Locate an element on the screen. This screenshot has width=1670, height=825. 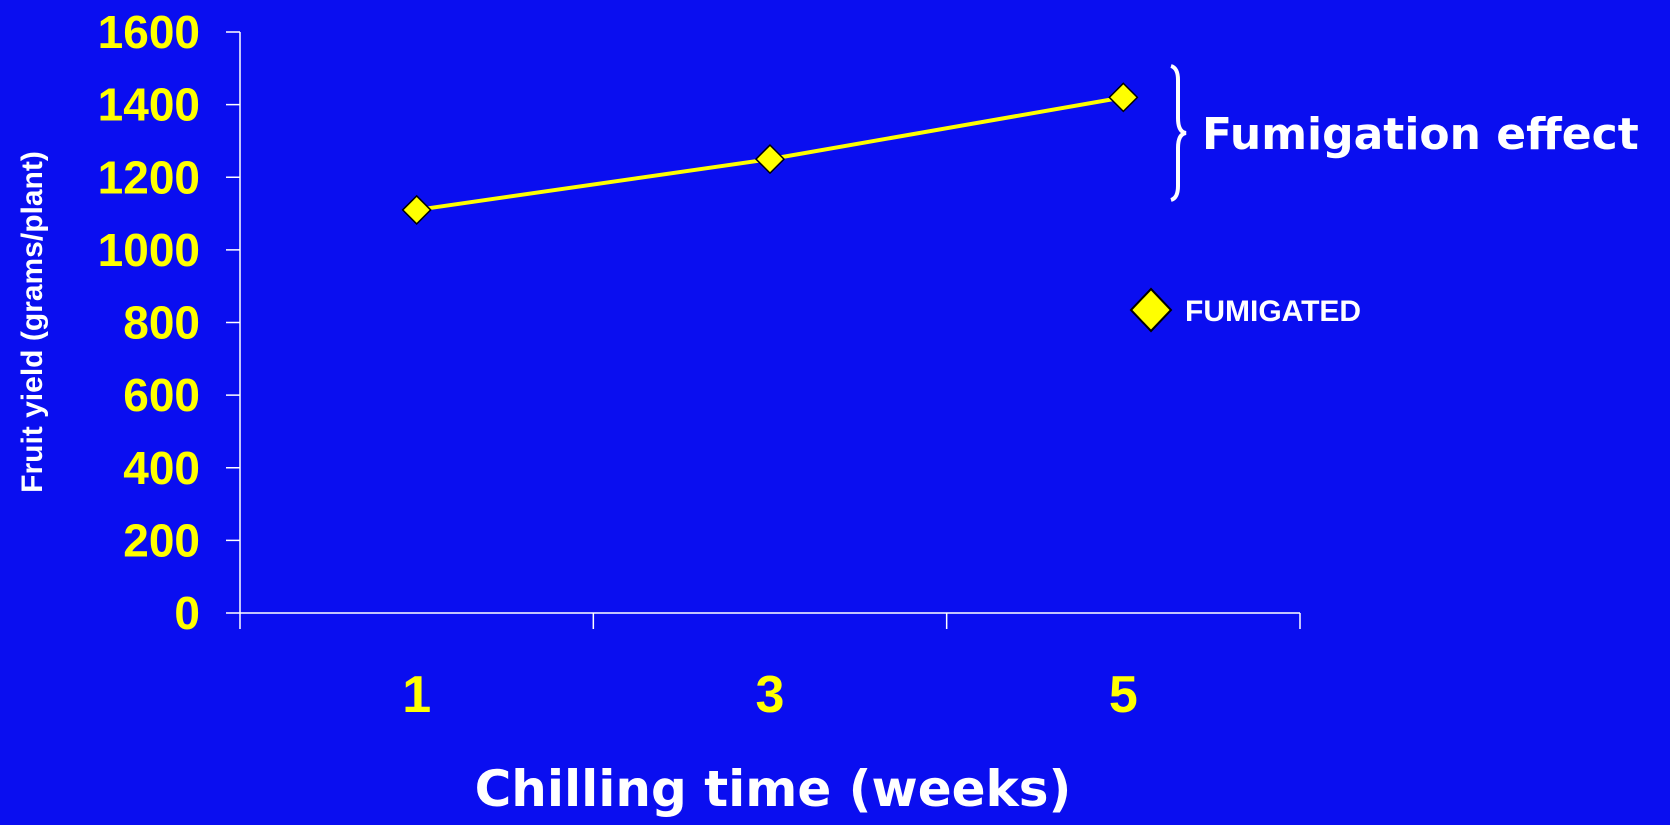
legend-label-fumigated: FUMIGATED is located at coordinates (1273, 311).